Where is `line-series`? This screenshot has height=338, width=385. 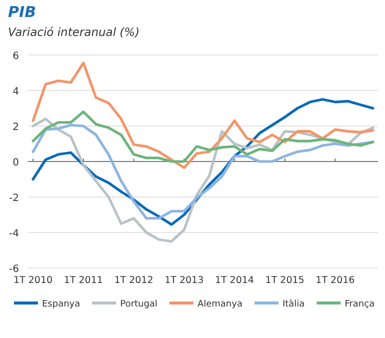
line-series is located at coordinates (203, 136).